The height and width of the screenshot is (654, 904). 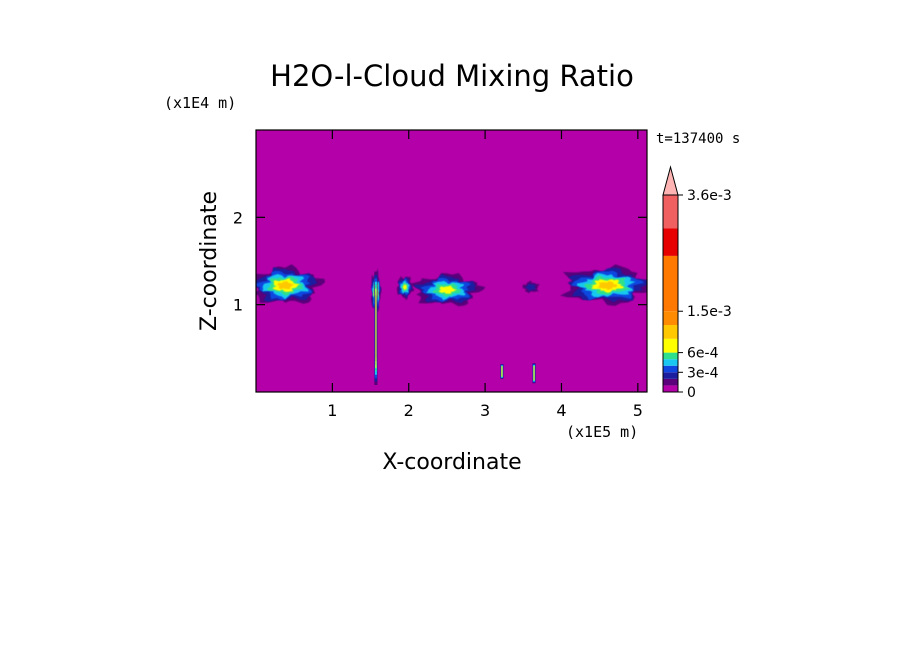 I want to click on x-tick-label: 5, so click(x=638, y=410).